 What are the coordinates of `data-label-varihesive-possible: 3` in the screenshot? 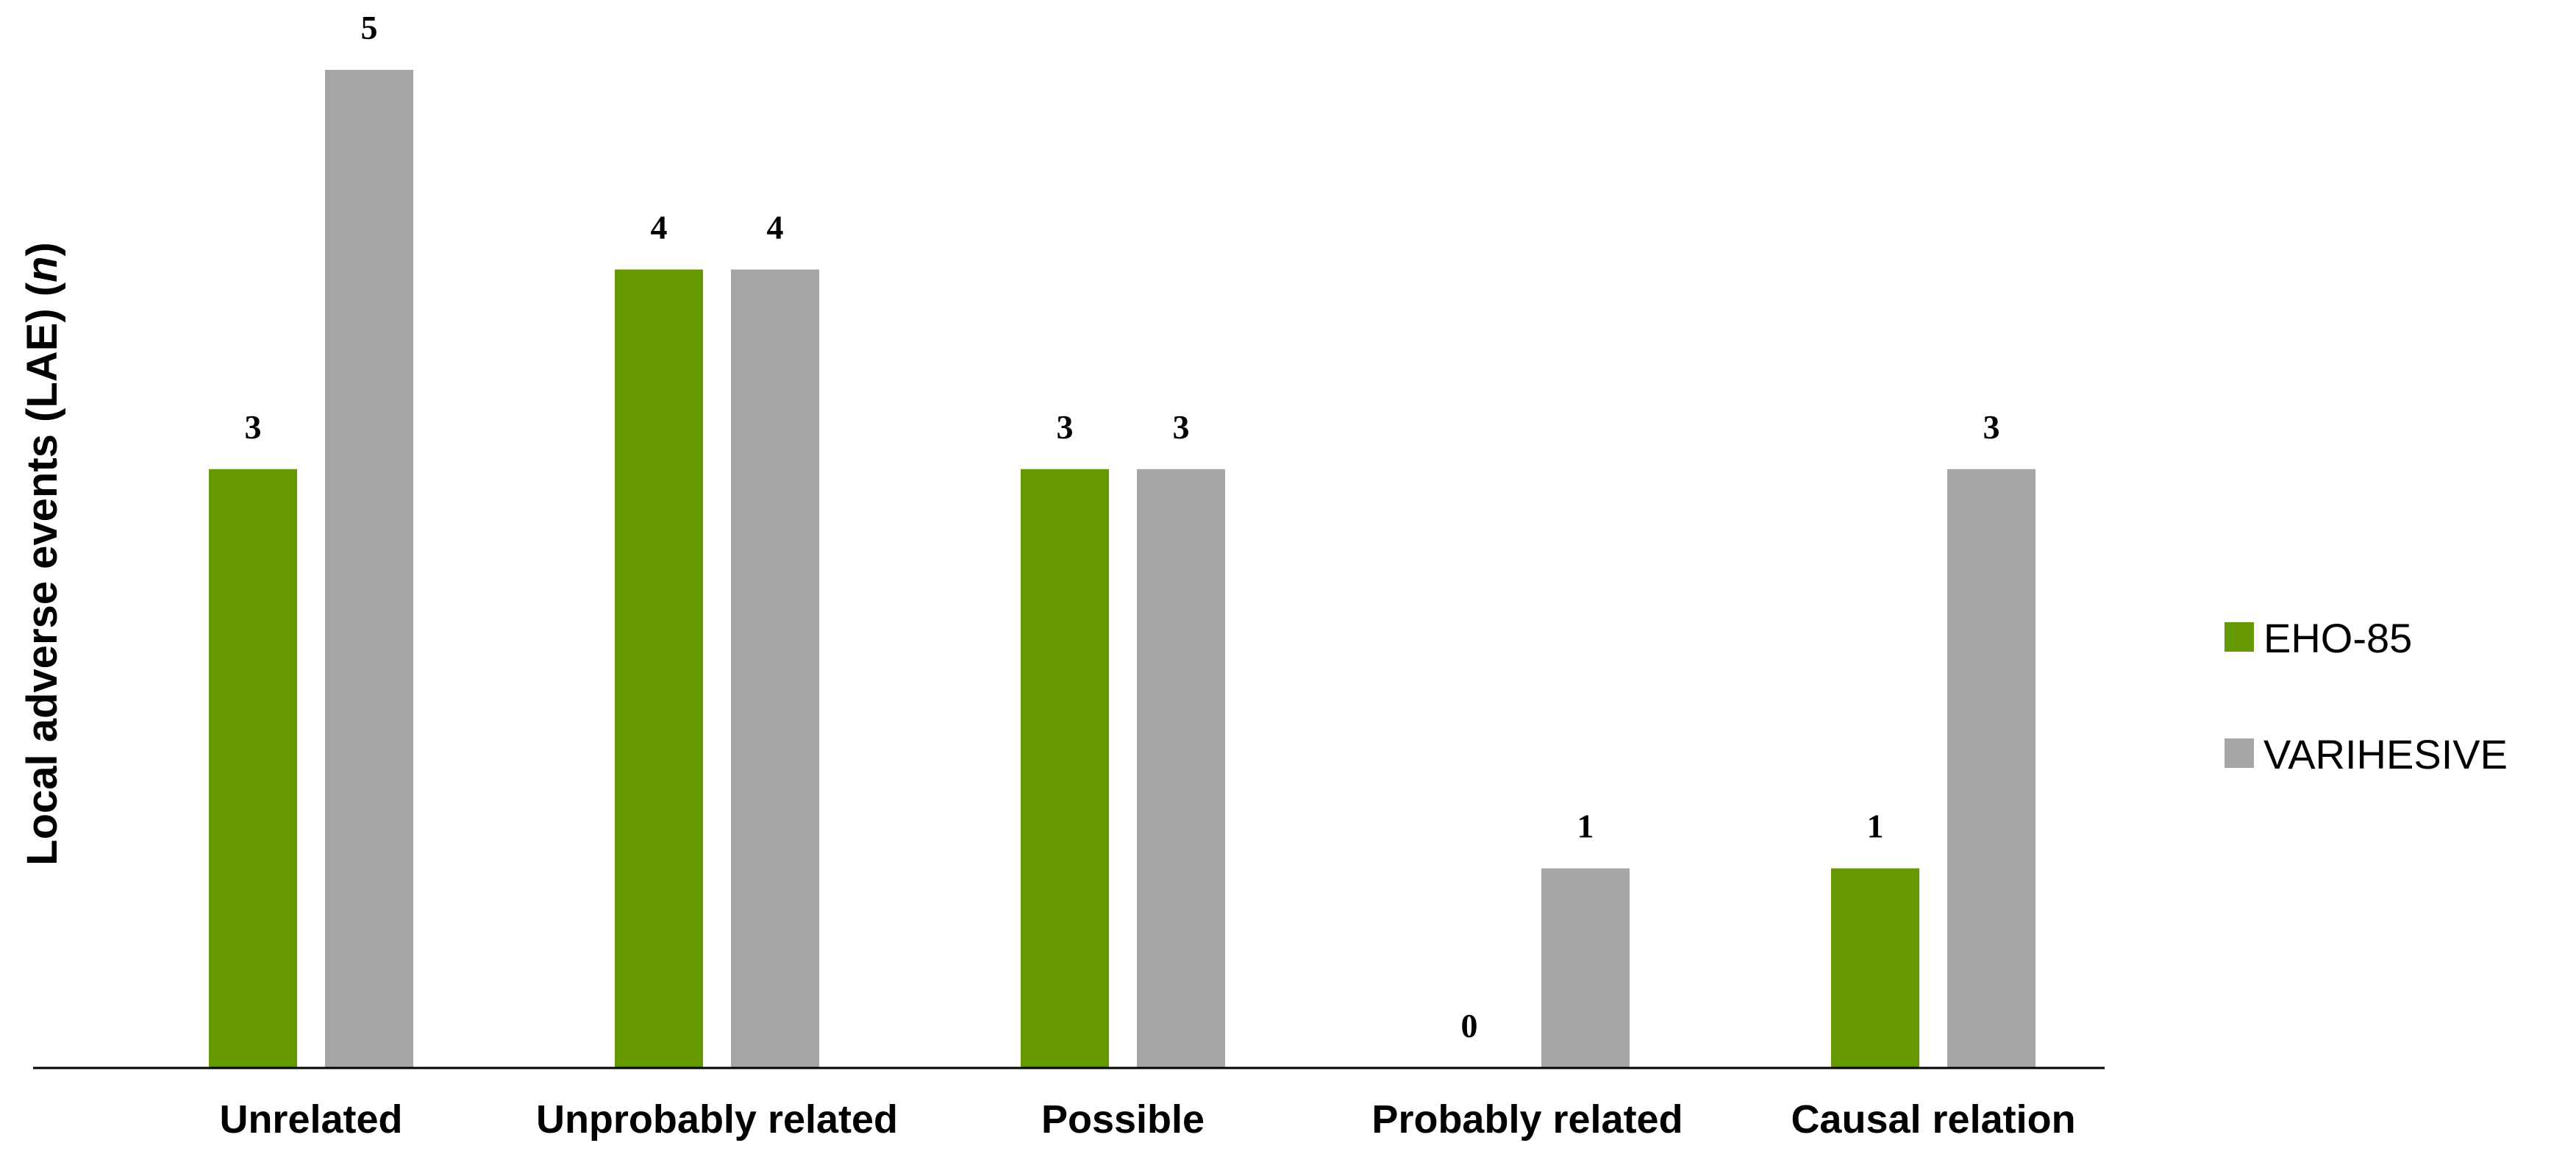 It's located at (1181, 427).